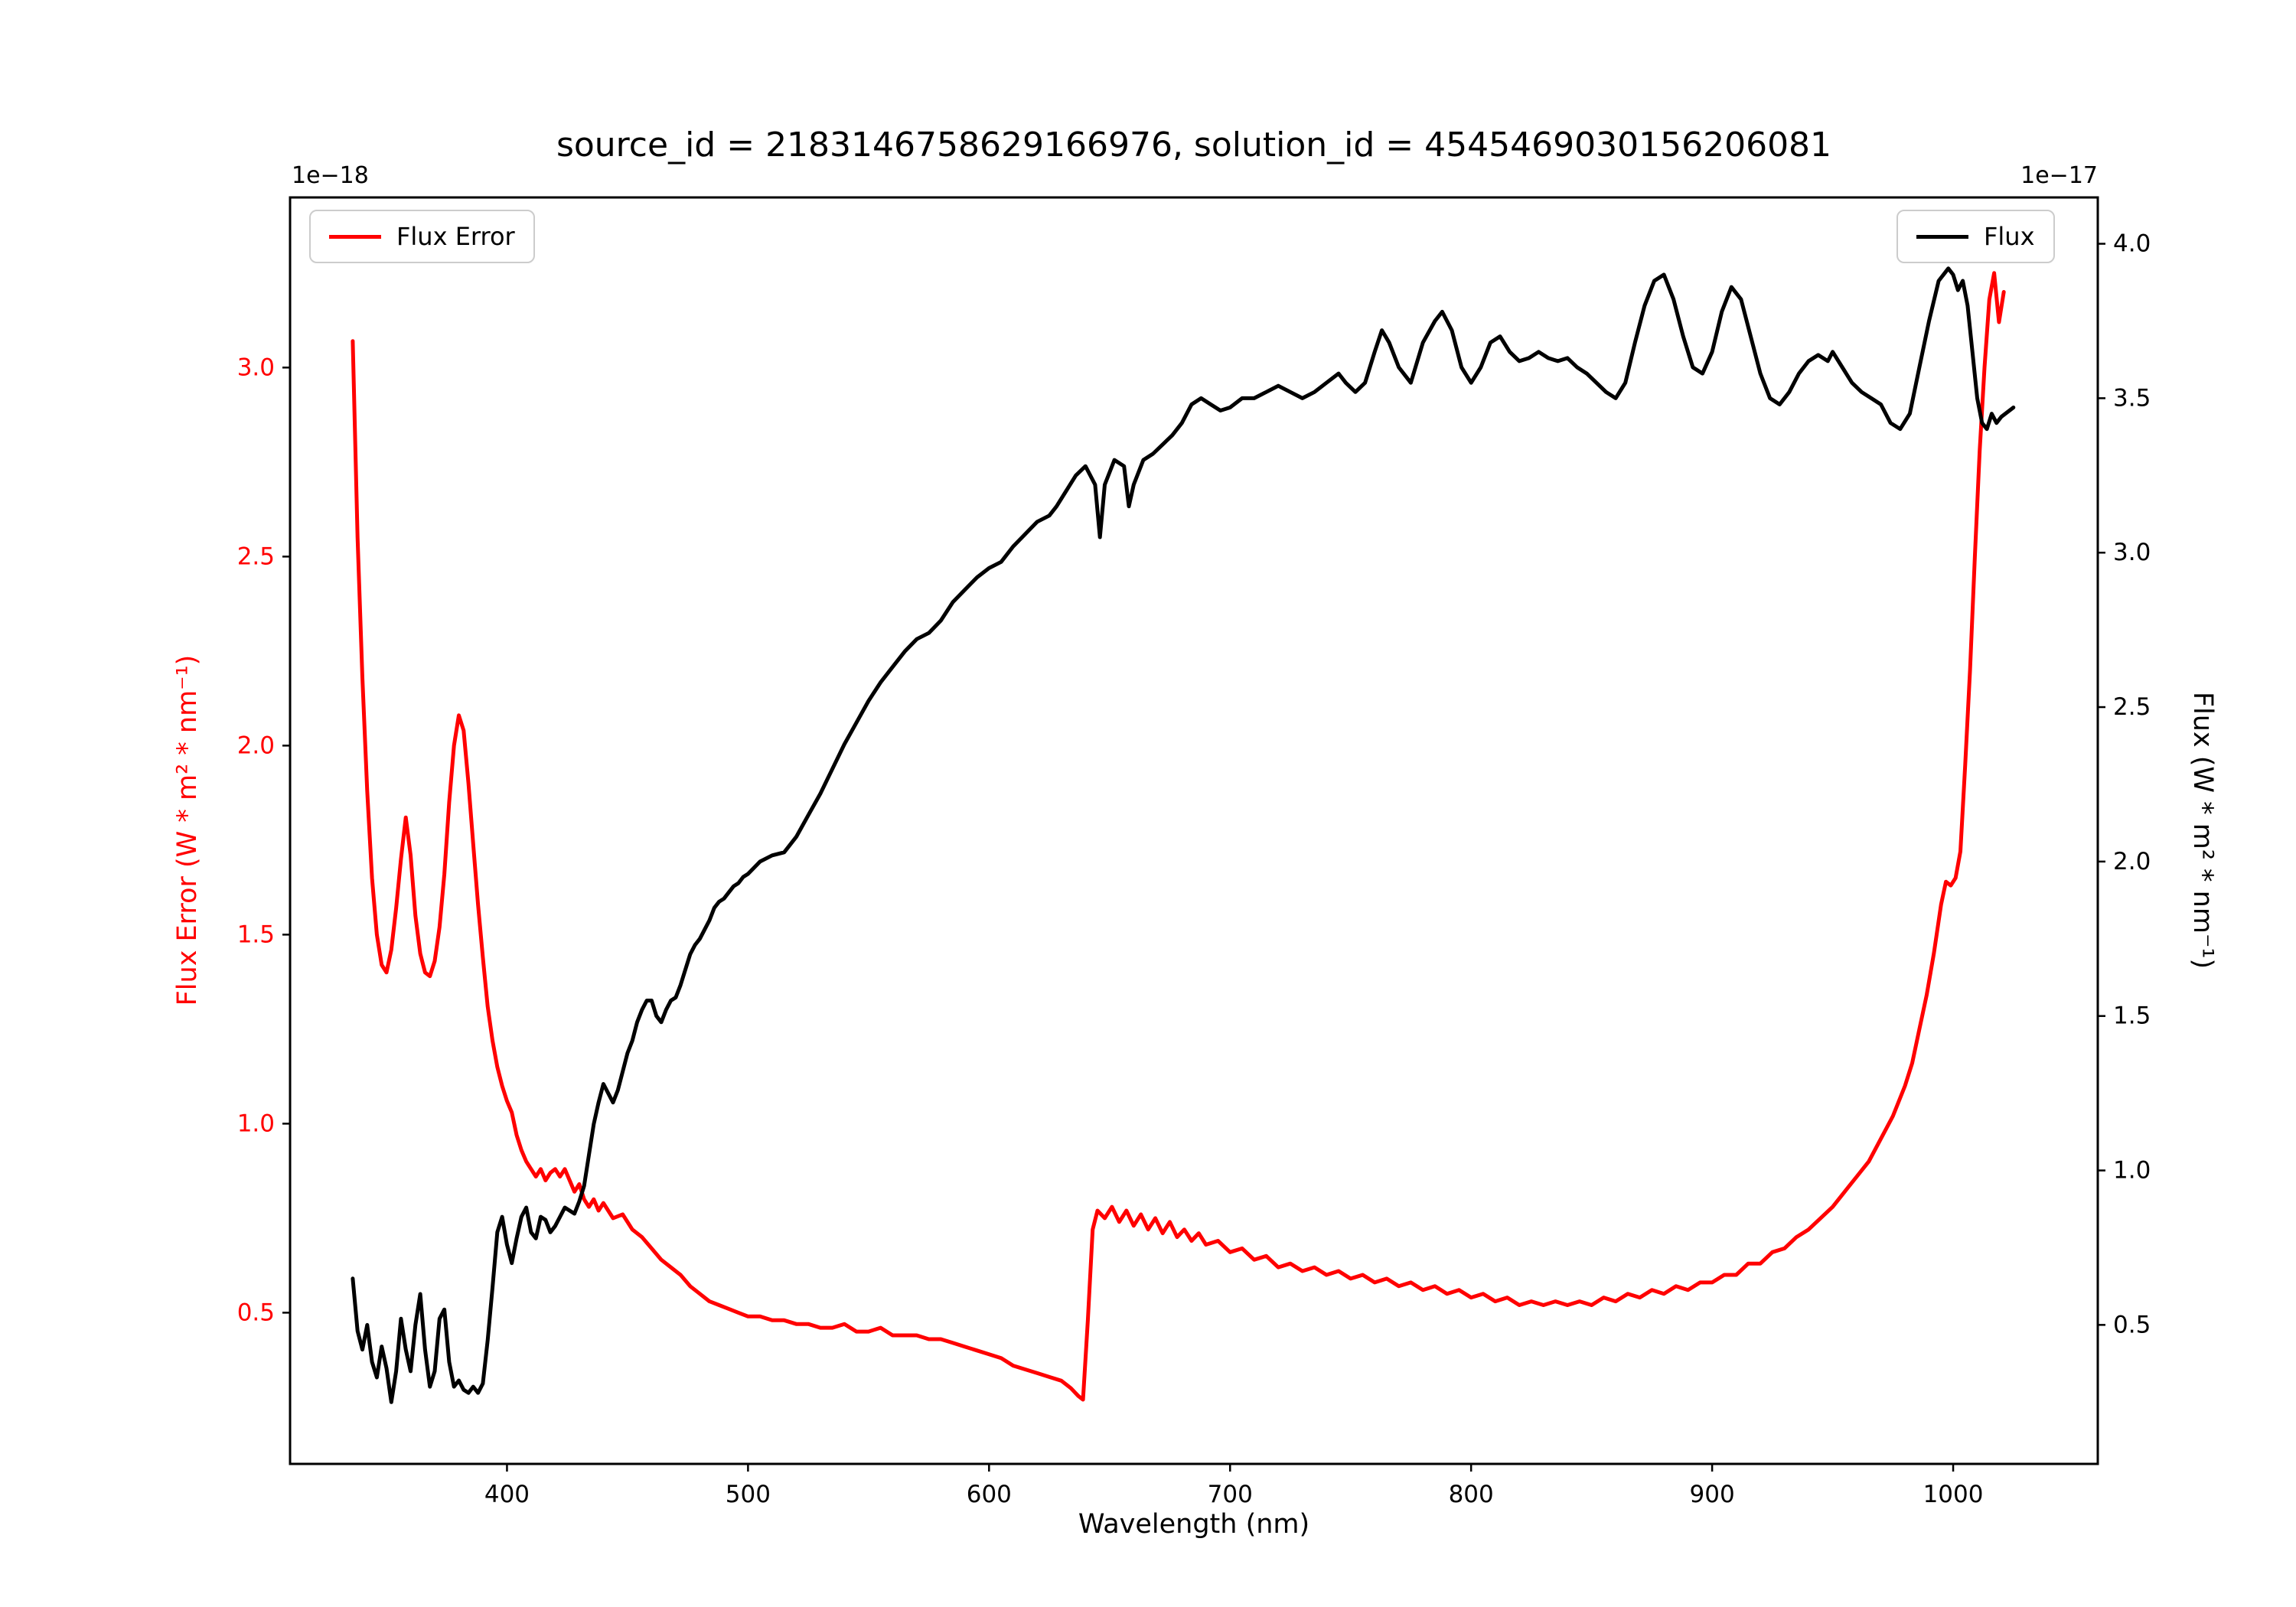 This screenshot has height=1607, width=2296. What do you see at coordinates (256, 745) in the screenshot?
I see `left-y-tick-label: 2.0` at bounding box center [256, 745].